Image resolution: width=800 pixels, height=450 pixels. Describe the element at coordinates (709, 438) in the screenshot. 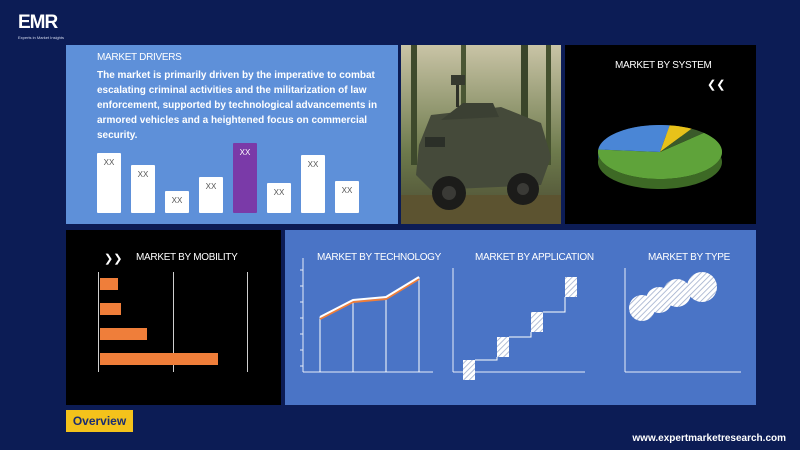

I see `website-url: www.expertmarketresearch.com` at that location.